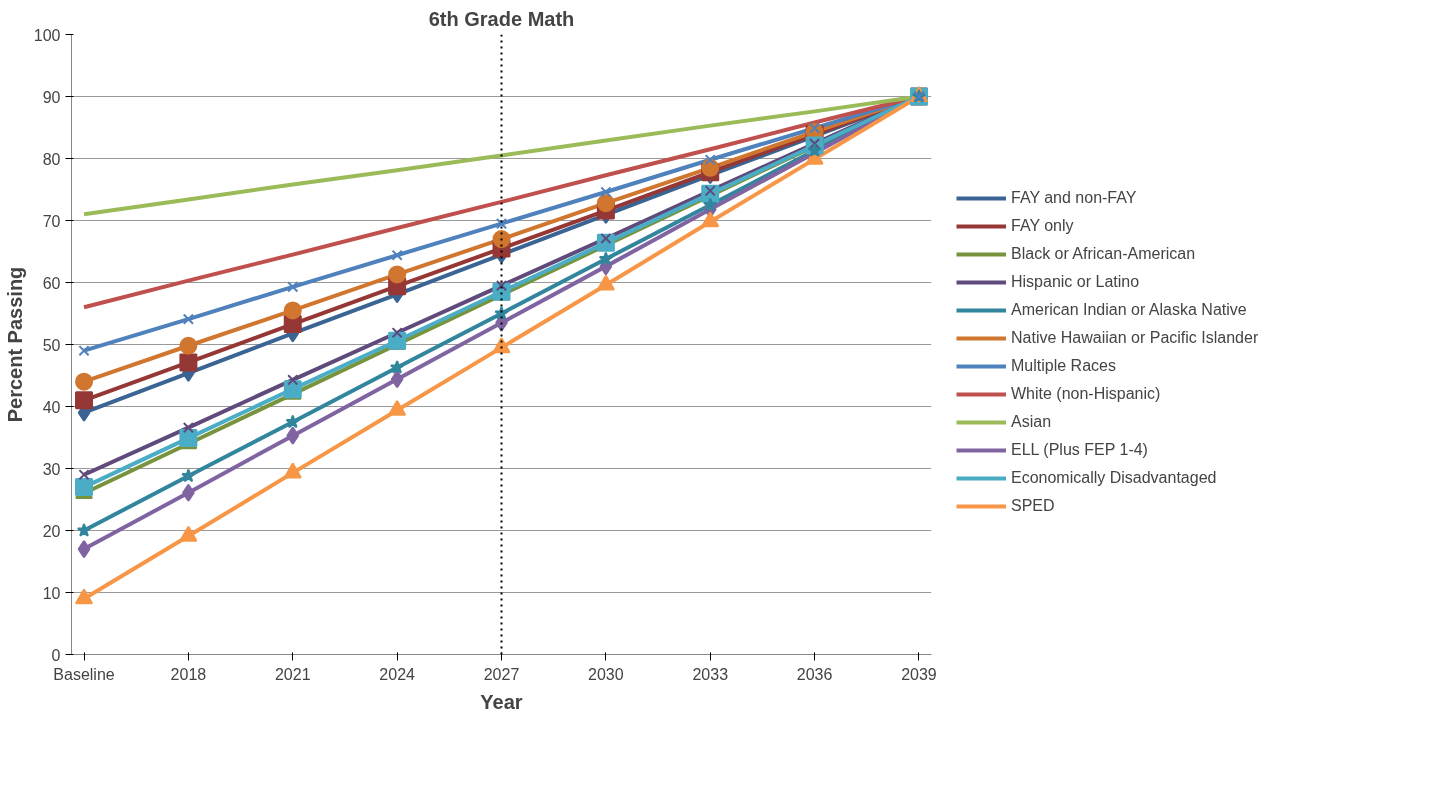 The height and width of the screenshot is (806, 1450). Describe the element at coordinates (51, 345) in the screenshot. I see `y-tick-label: 50` at that location.